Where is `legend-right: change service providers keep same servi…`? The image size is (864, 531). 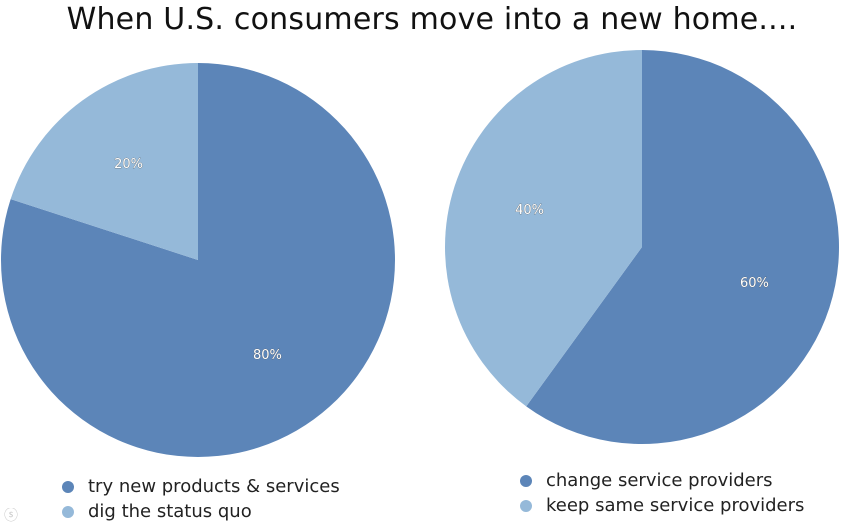
legend-right: change service providers keep same servi… is located at coordinates (662, 493).